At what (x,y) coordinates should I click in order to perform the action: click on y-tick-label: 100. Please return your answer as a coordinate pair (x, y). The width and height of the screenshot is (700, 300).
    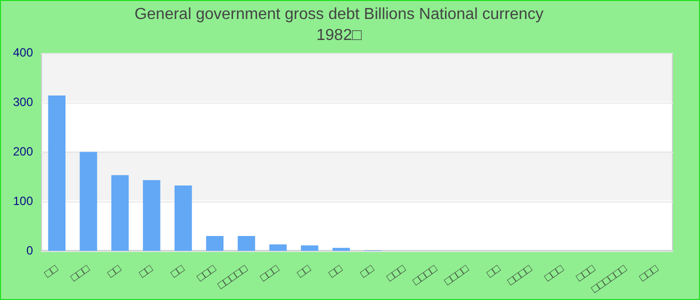
    Looking at the image, I should click on (23, 201).